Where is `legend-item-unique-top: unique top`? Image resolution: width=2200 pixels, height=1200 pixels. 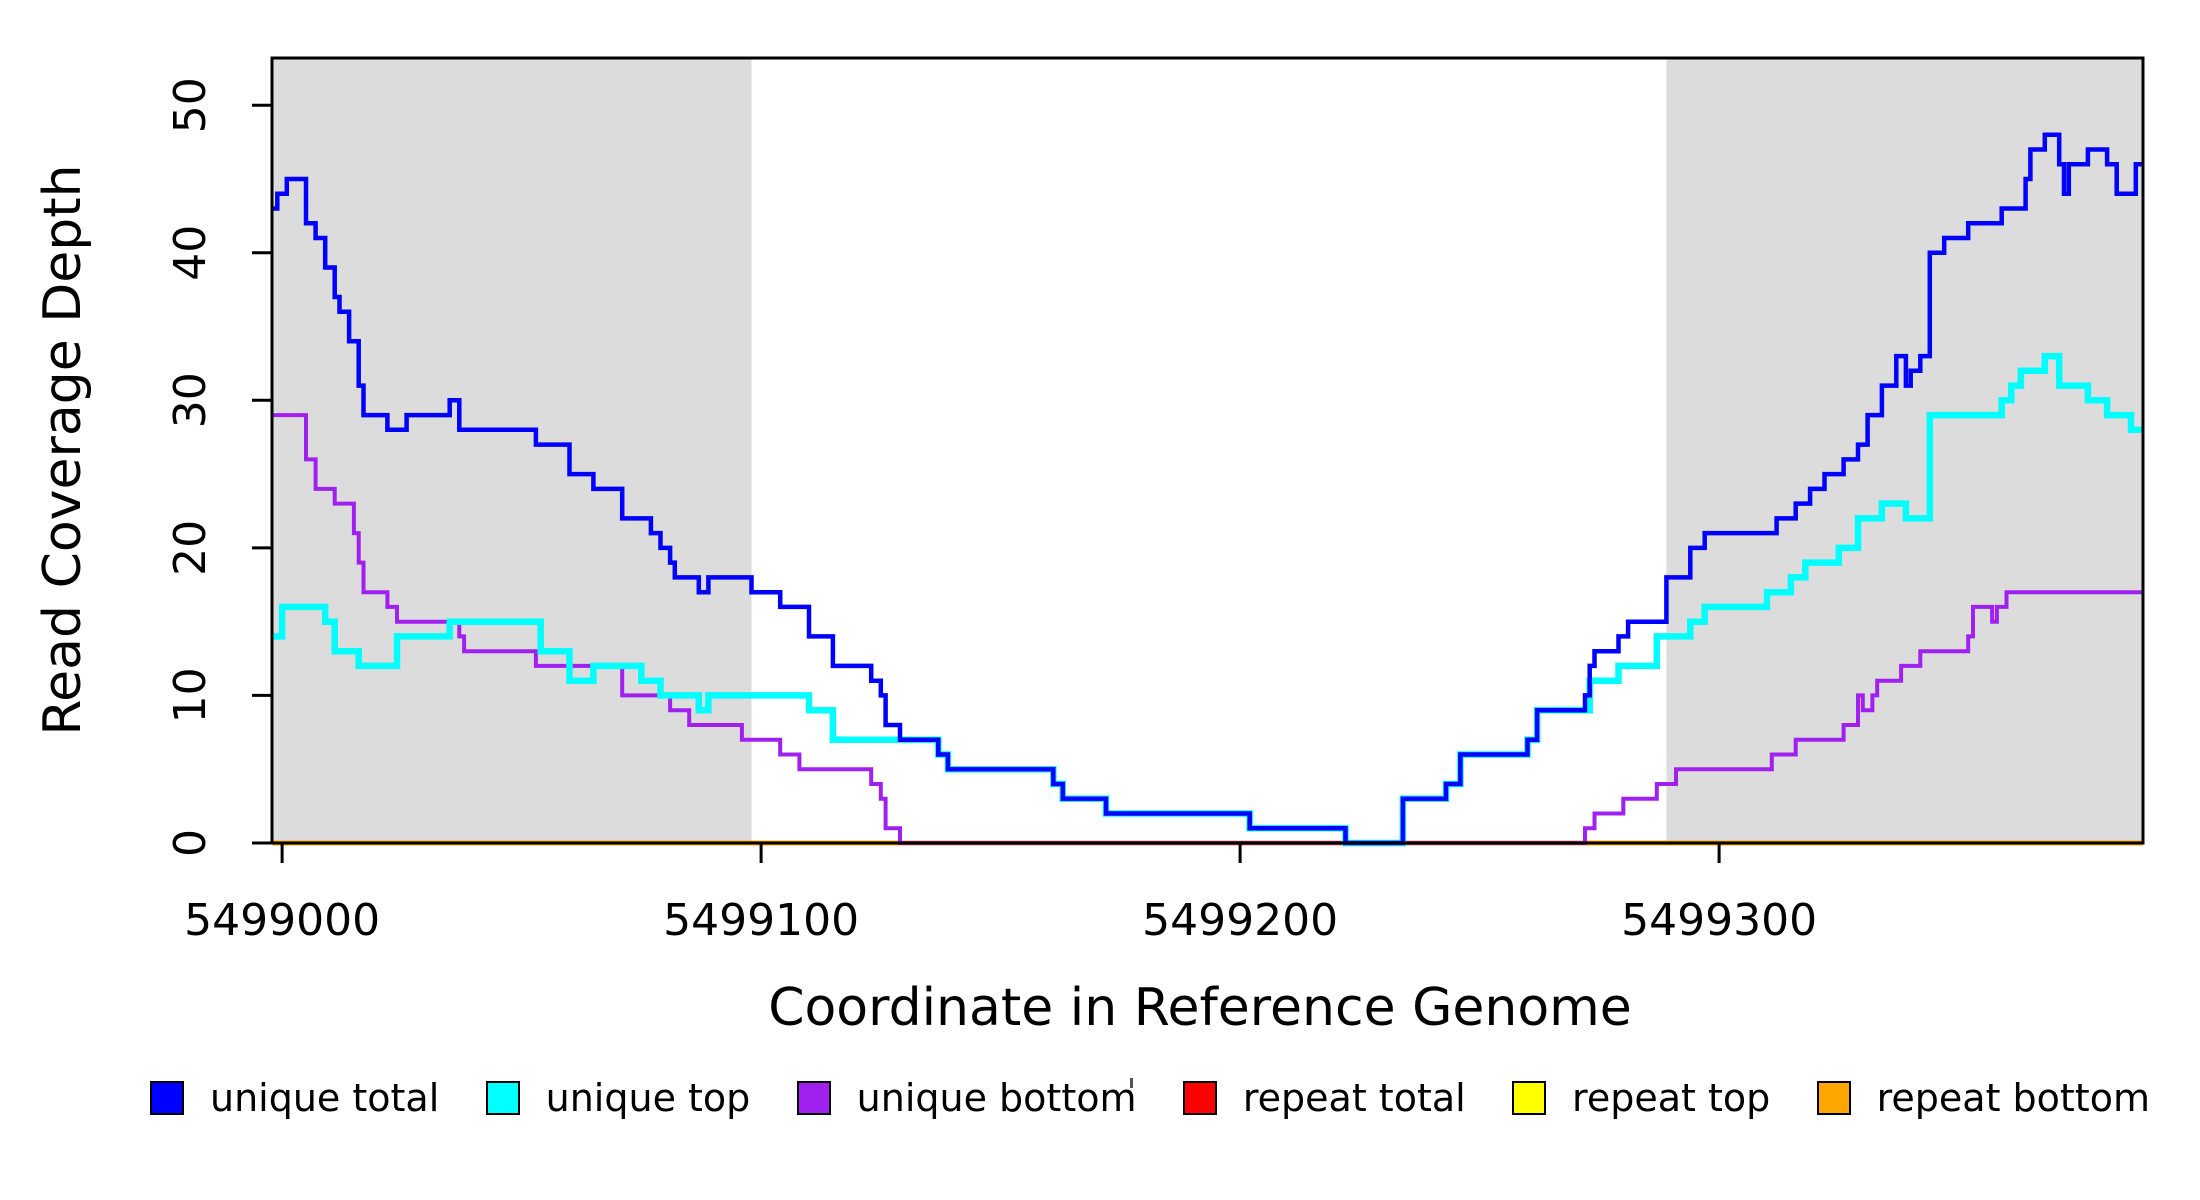
legend-item-unique-top: unique top is located at coordinates (618, 1098).